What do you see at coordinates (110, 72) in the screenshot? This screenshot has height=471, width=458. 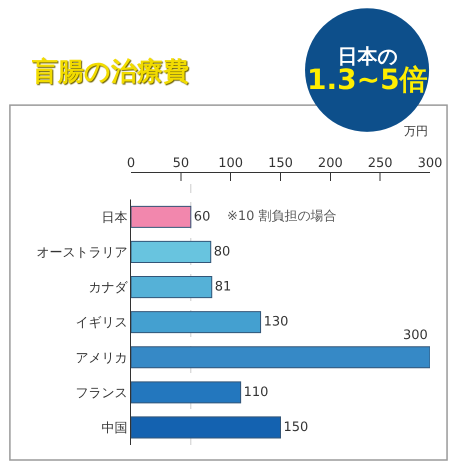 I see `chart-title: 盲腸の治療費` at bounding box center [110, 72].